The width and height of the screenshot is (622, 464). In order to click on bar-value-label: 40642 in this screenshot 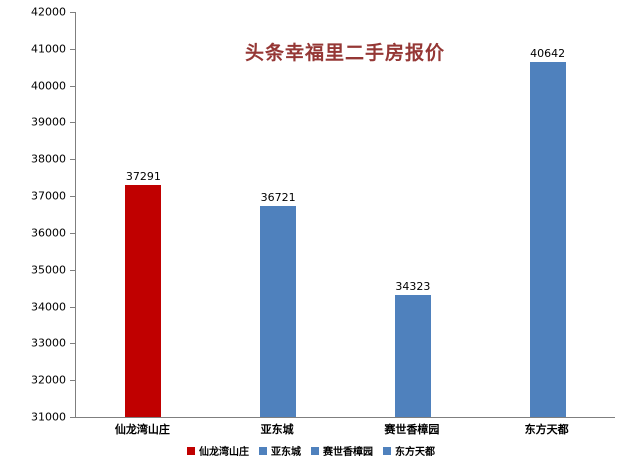, I will do `click(548, 53)`.